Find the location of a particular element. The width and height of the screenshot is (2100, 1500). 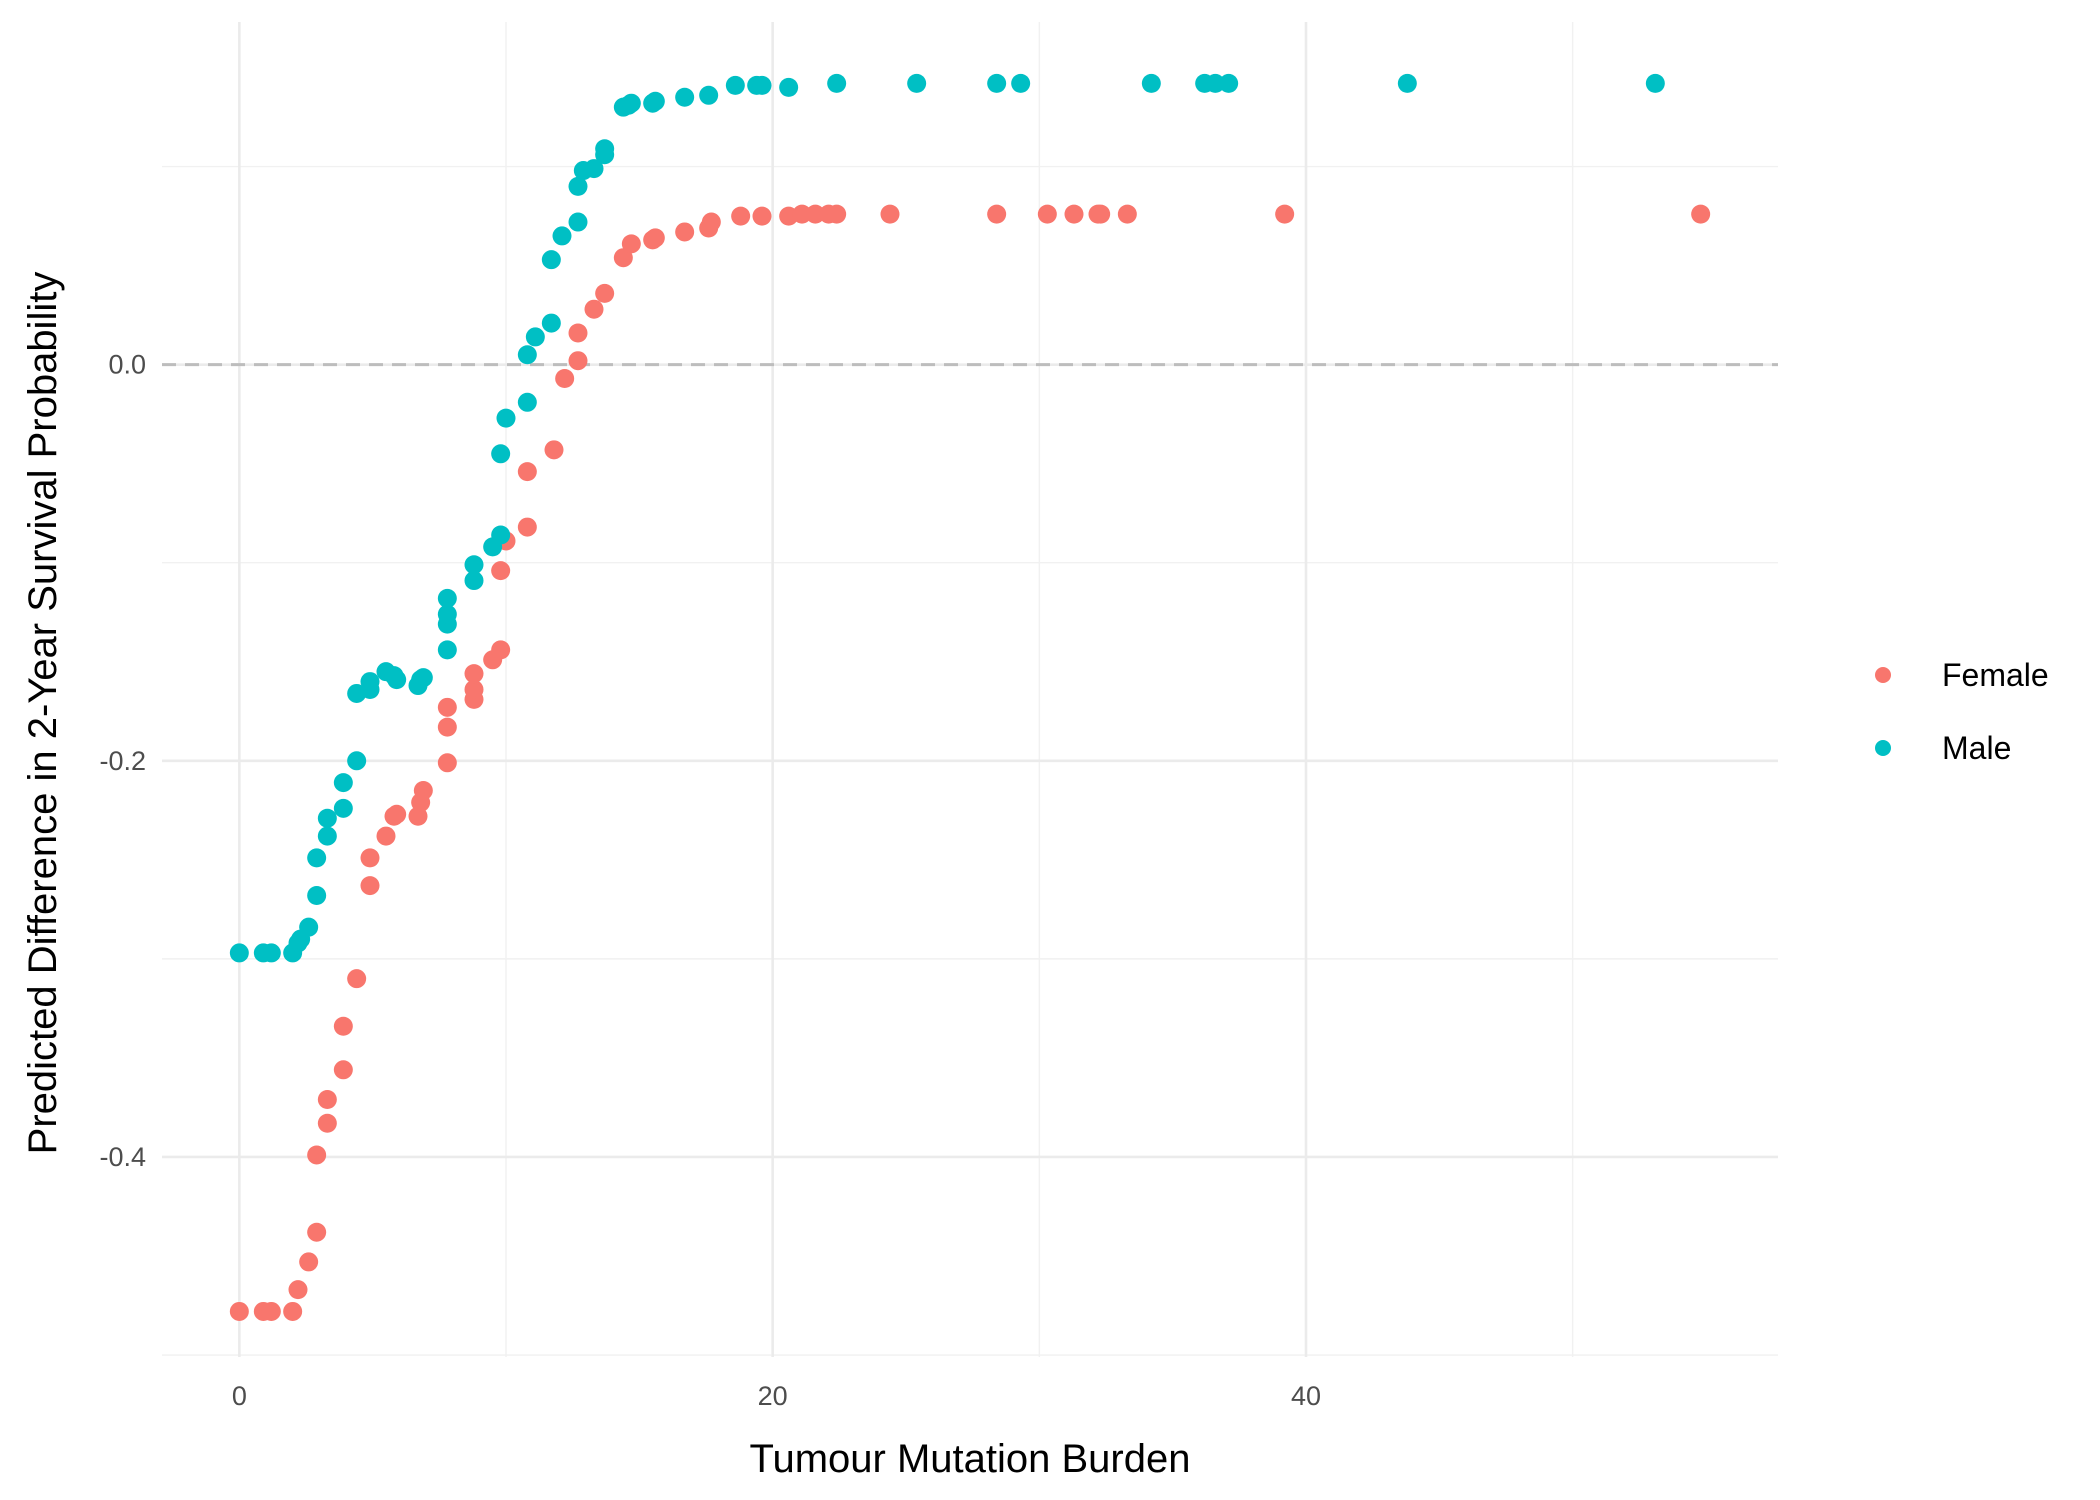

x-axis-title: Tumour Mutation Burden is located at coordinates (970, 1459).